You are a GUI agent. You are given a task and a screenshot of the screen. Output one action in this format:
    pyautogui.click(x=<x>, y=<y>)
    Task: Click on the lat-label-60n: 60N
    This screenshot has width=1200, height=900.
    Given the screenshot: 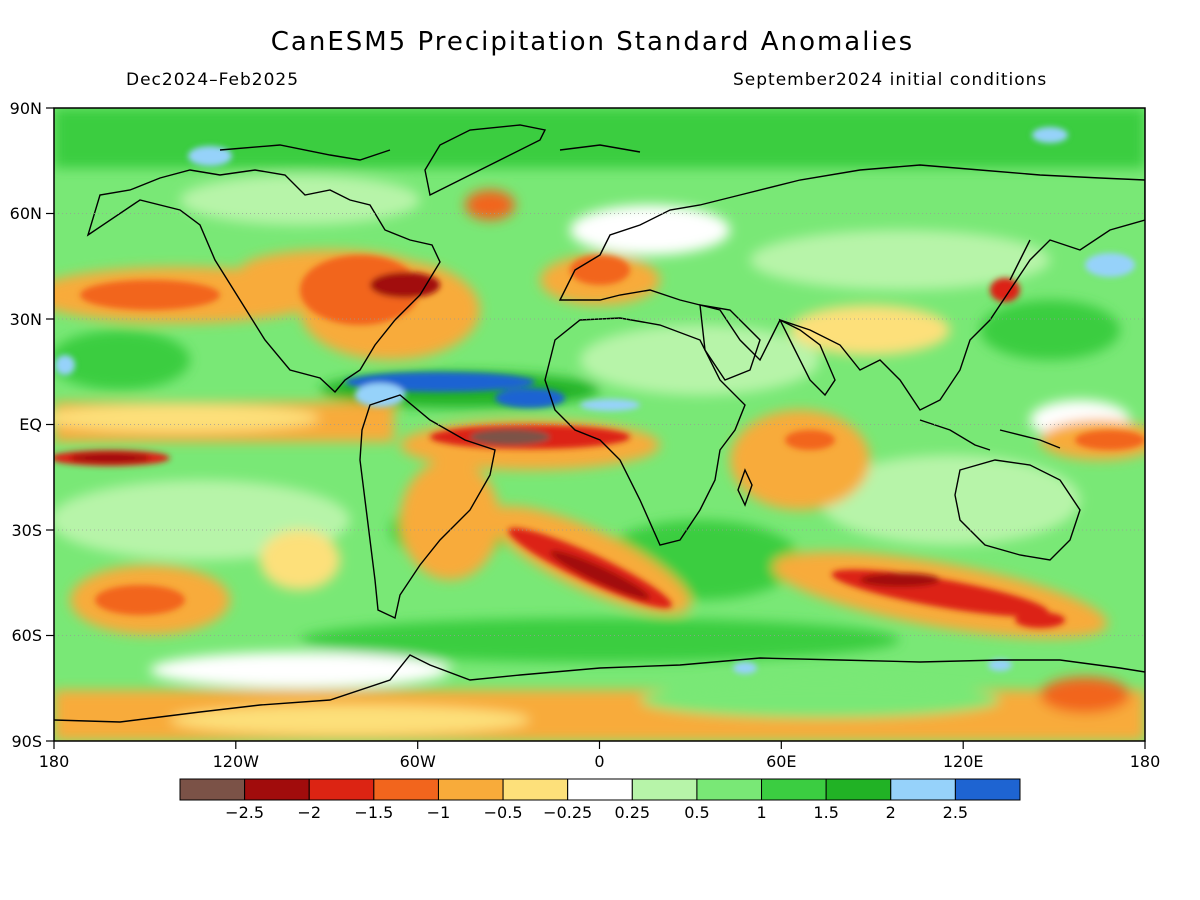 What is the action you would take?
    pyautogui.click(x=26, y=213)
    